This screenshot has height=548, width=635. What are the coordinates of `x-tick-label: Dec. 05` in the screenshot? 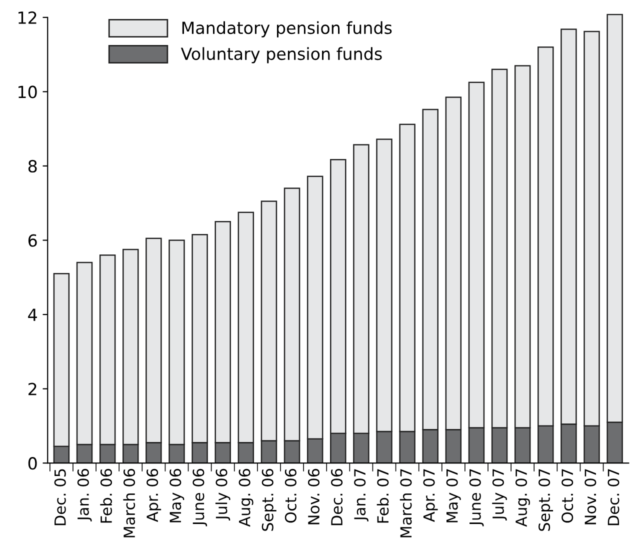 It's located at (60, 497).